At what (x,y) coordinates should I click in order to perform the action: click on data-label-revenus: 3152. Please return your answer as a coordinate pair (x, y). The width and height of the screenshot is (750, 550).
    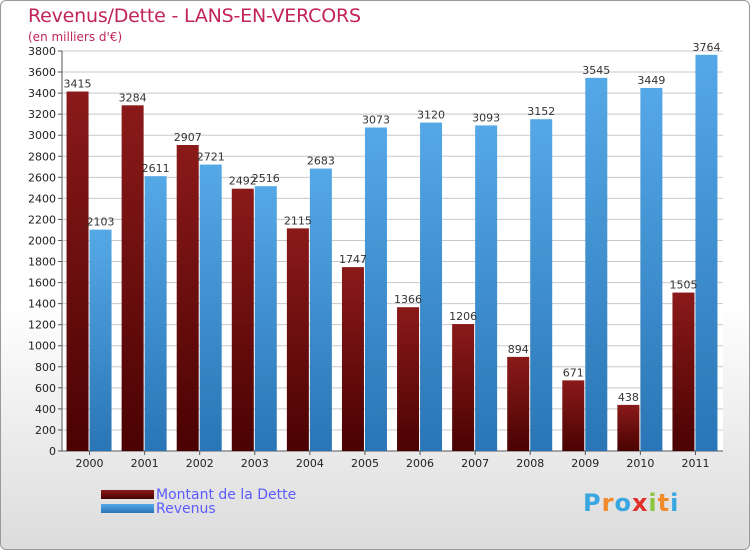
    Looking at the image, I should click on (541, 111).